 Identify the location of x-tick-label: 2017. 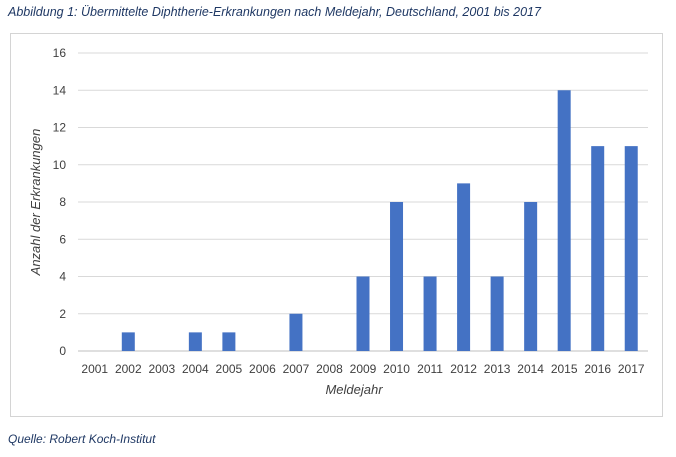
(631, 369).